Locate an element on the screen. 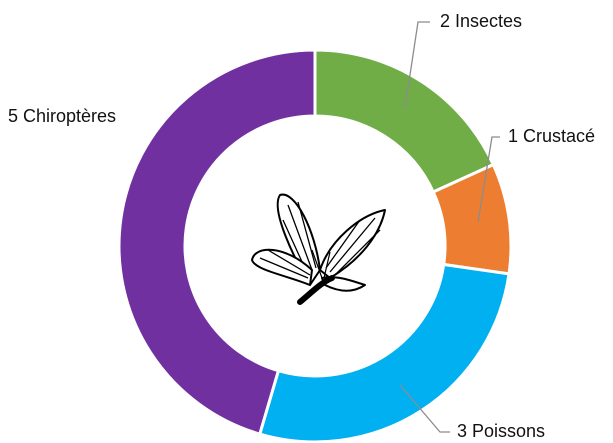  data-label: 3 Poissons is located at coordinates (501, 431).